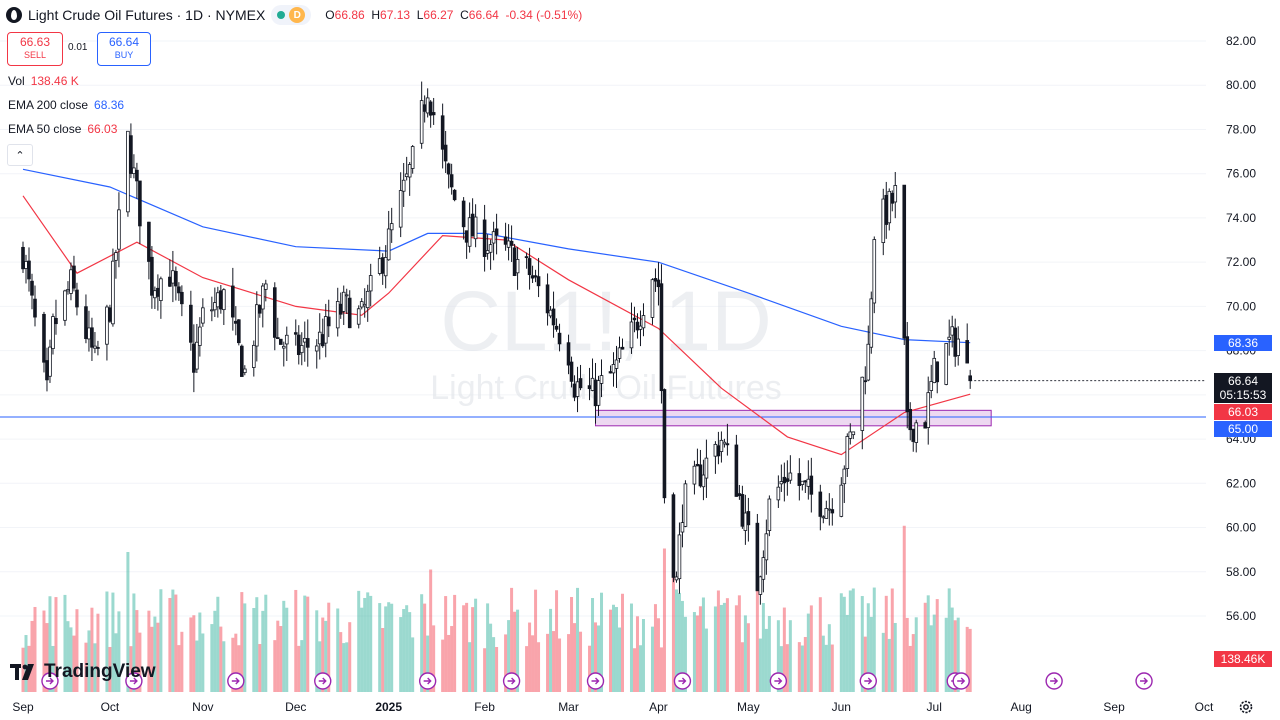 The width and height of the screenshot is (1280, 720). I want to click on x-tick-label: Nov, so click(202, 707).